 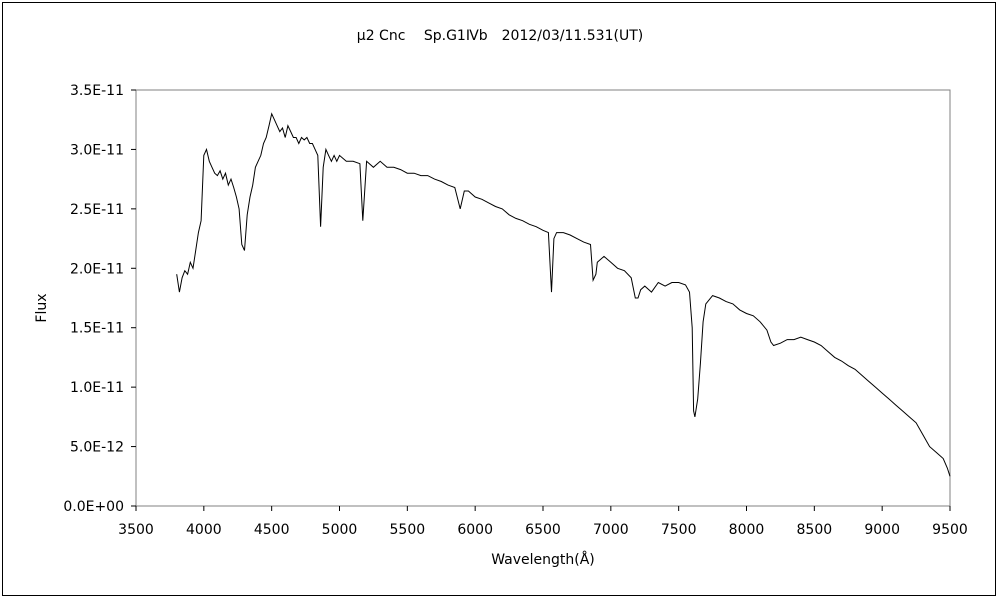 I want to click on y-tick-label: 2.5E-11, so click(x=97, y=210).